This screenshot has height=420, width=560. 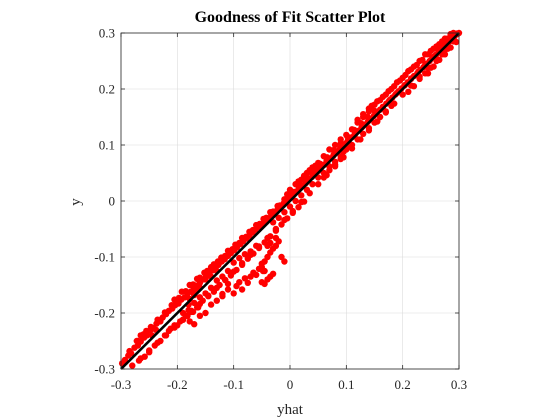 What do you see at coordinates (346, 384) in the screenshot?
I see `x-tick-label-4: 0.1` at bounding box center [346, 384].